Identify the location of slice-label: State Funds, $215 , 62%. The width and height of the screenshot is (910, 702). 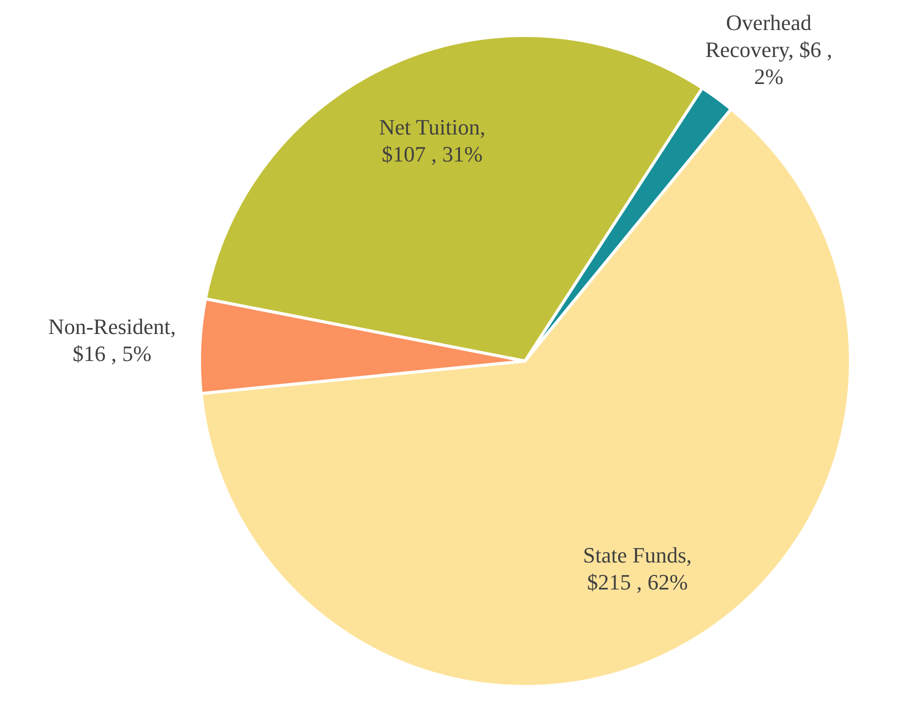
(637, 568).